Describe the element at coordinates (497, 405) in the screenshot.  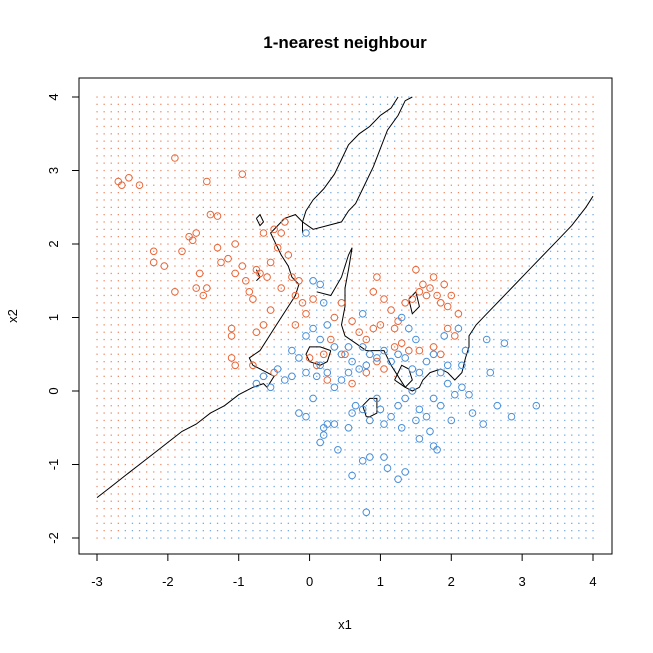
I see `data-point-class_b` at that location.